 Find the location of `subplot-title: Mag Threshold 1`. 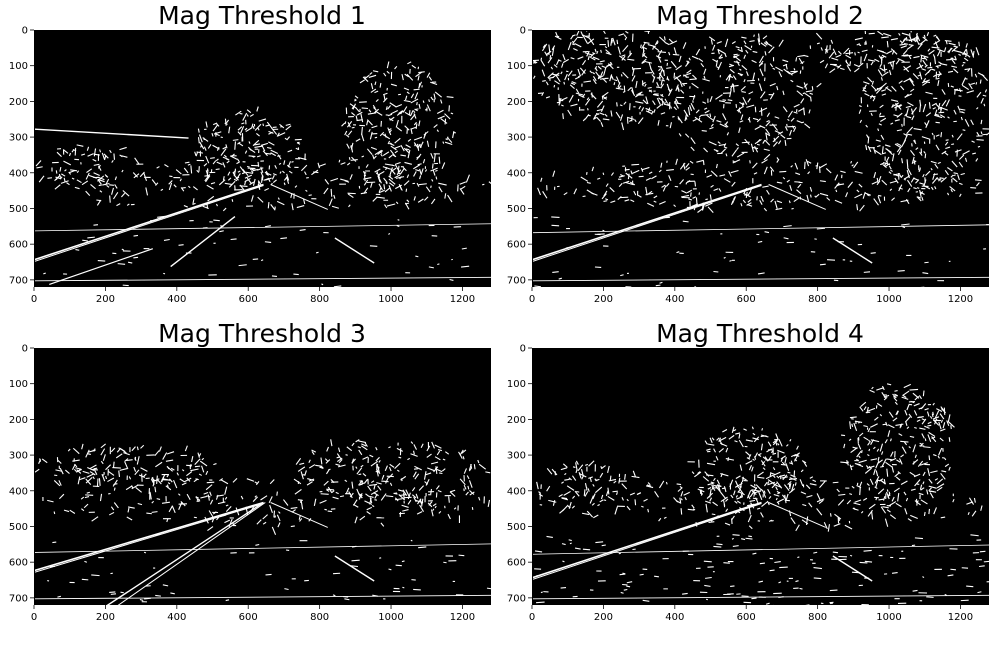

subplot-title: Mag Threshold 1 is located at coordinates (262, 15).